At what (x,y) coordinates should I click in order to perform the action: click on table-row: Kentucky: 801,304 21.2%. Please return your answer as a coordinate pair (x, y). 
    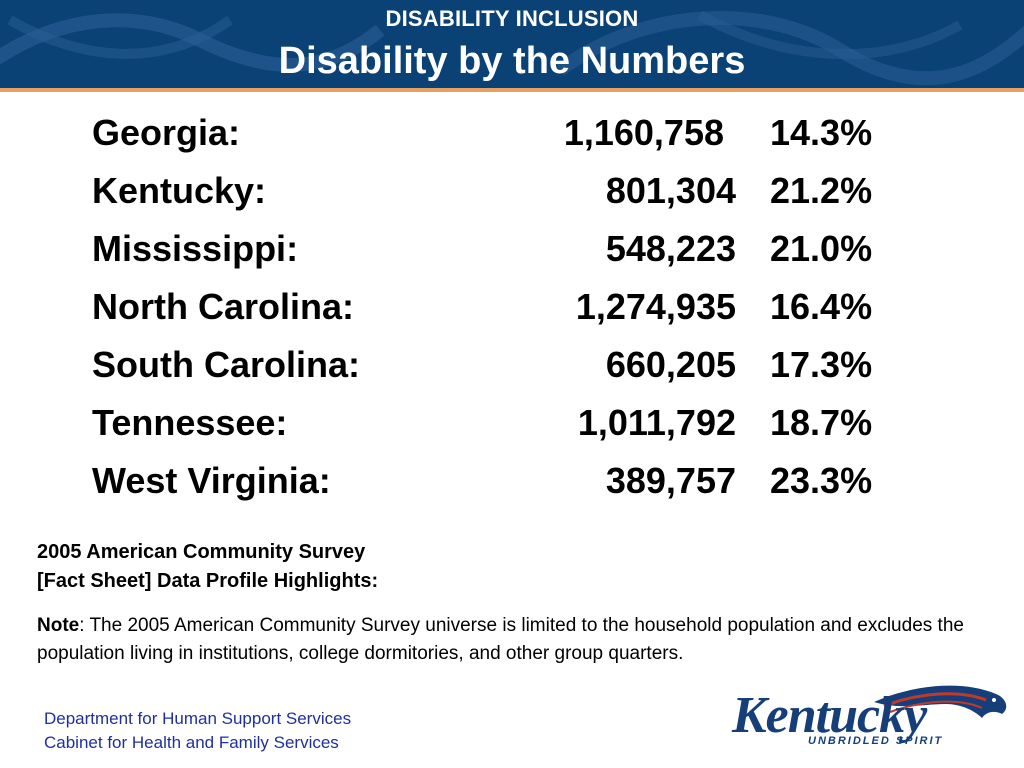
    Looking at the image, I should click on (502, 199).